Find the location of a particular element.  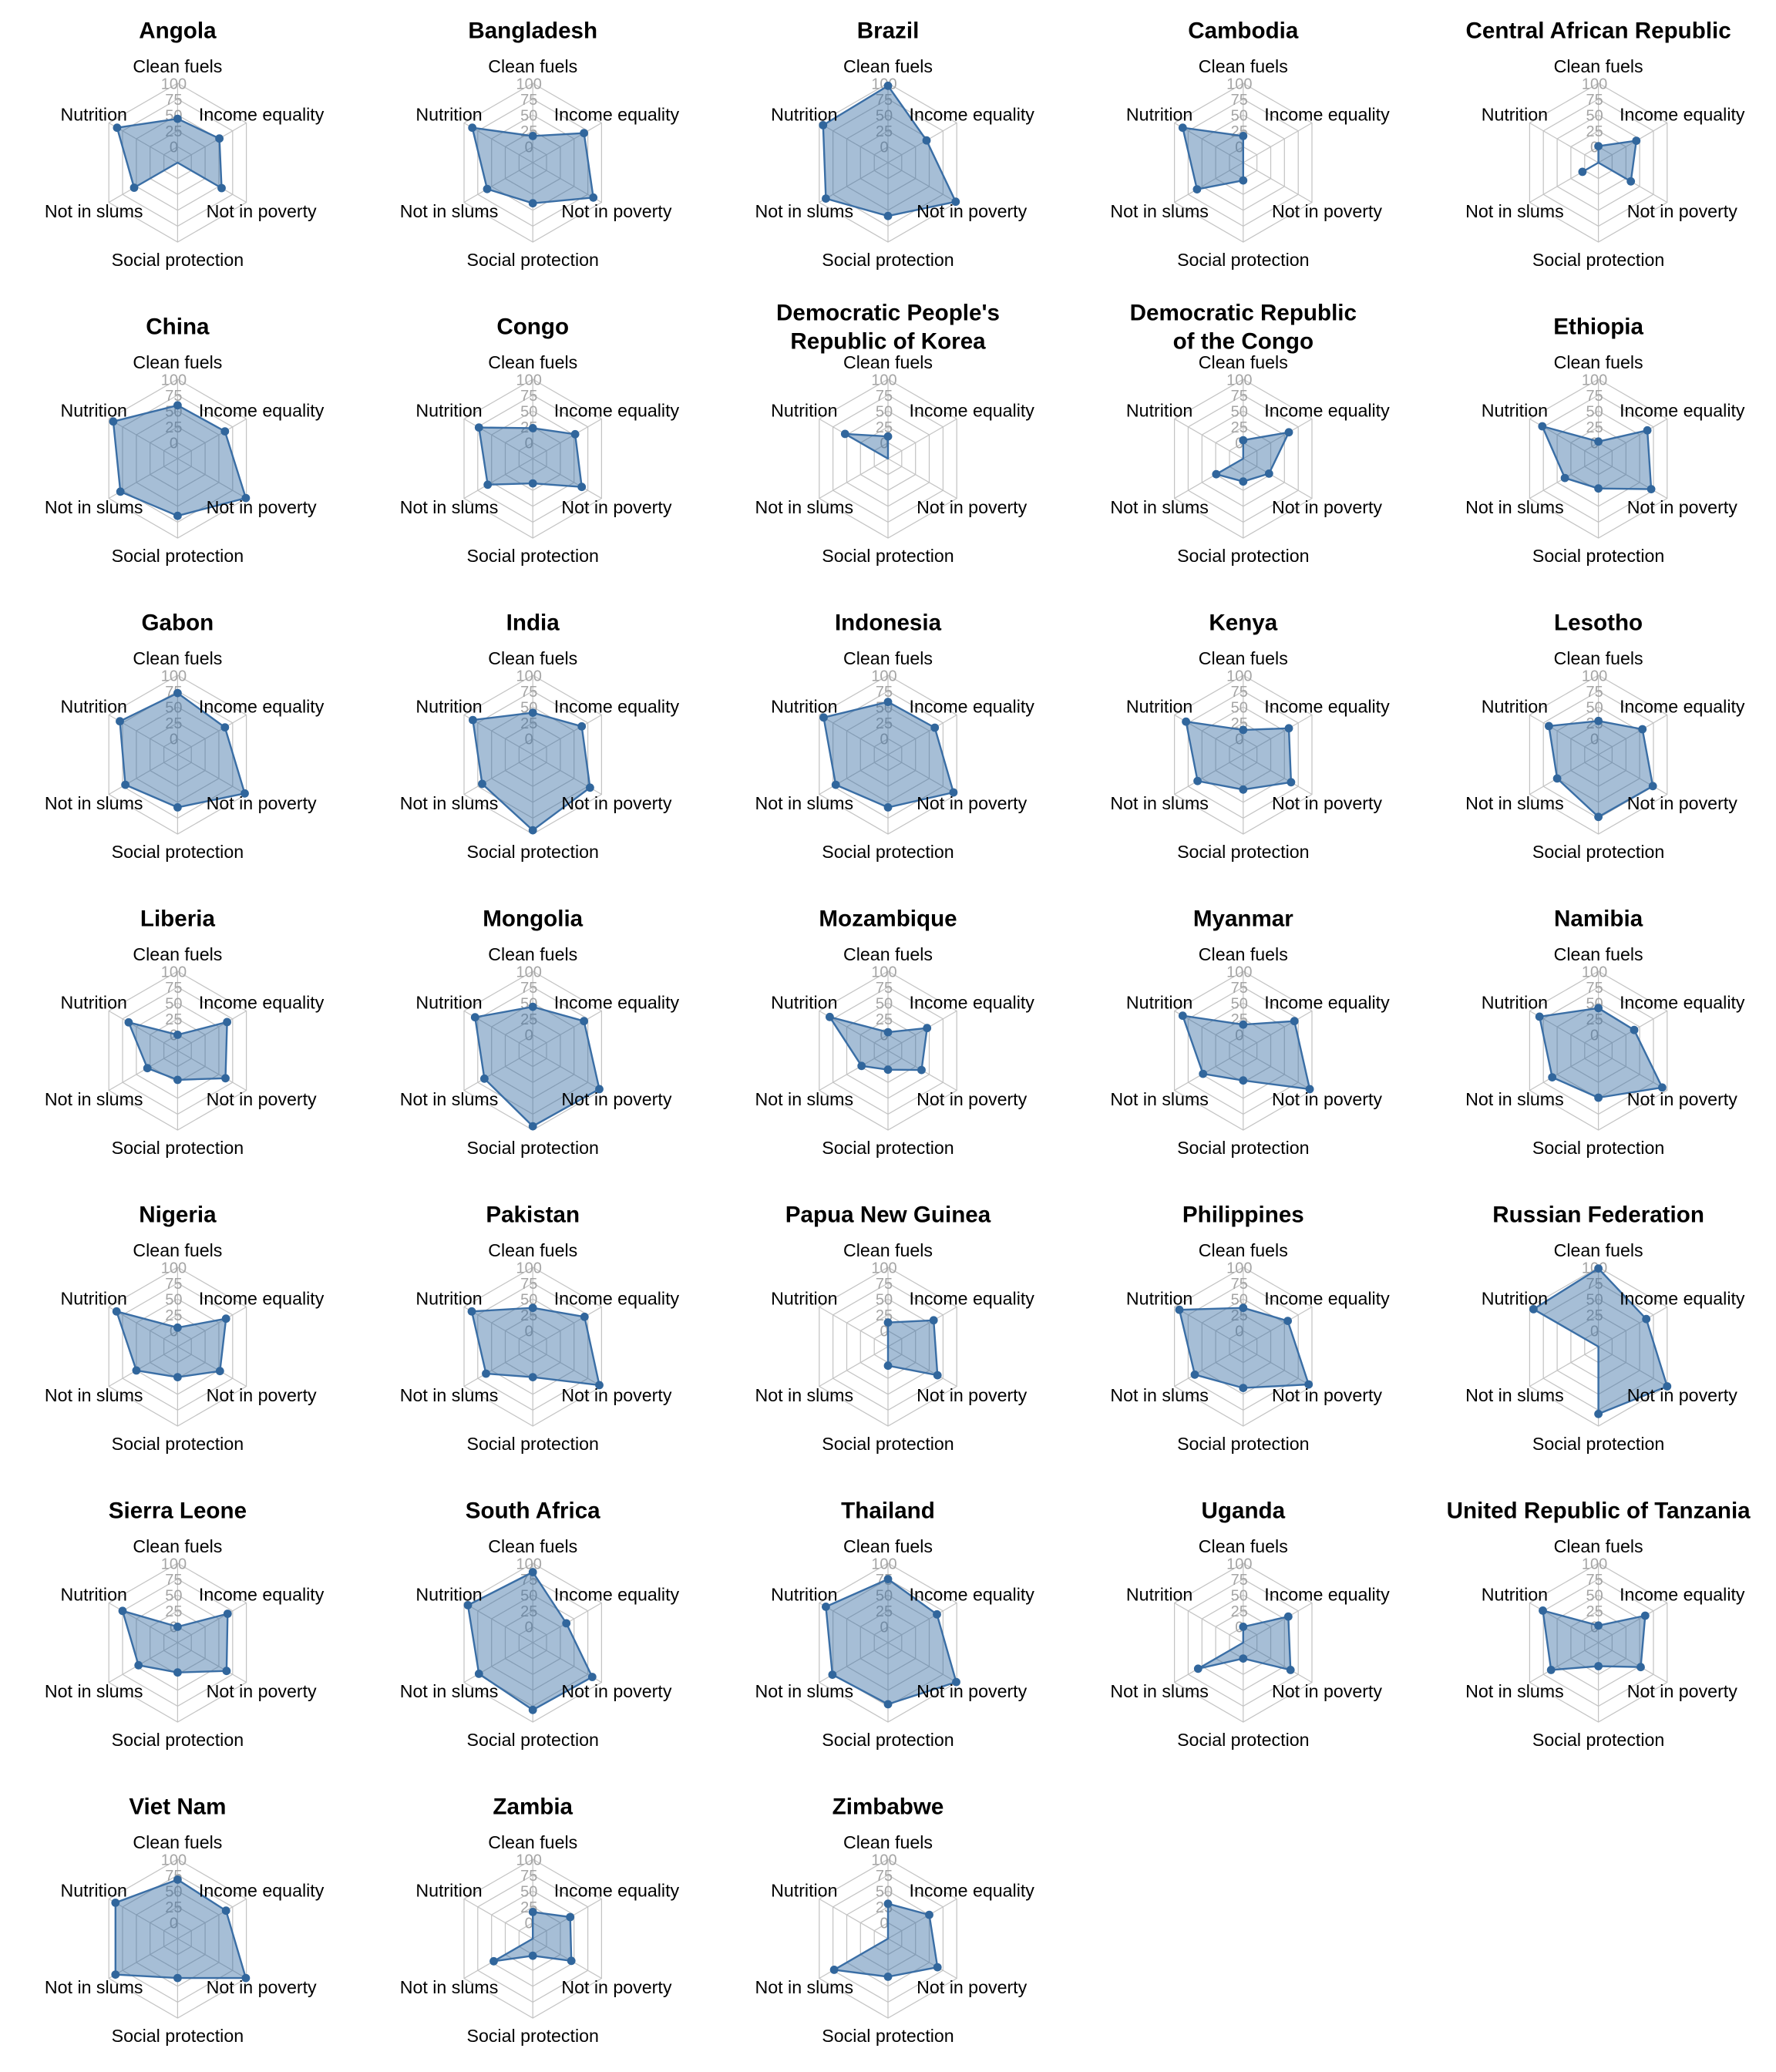

svg-text: Thailand is located at coordinates (888, 1511).